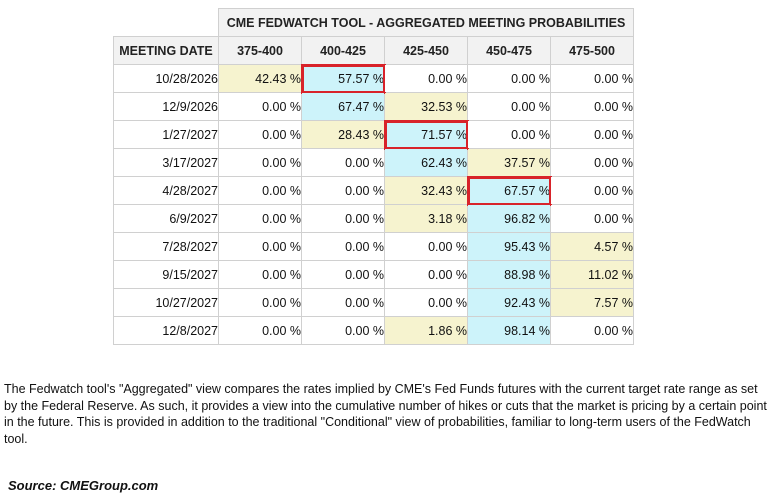 The width and height of the screenshot is (778, 496). Describe the element at coordinates (166, 302) in the screenshot. I see `meeting-date-cell: 10/27/2027` at that location.